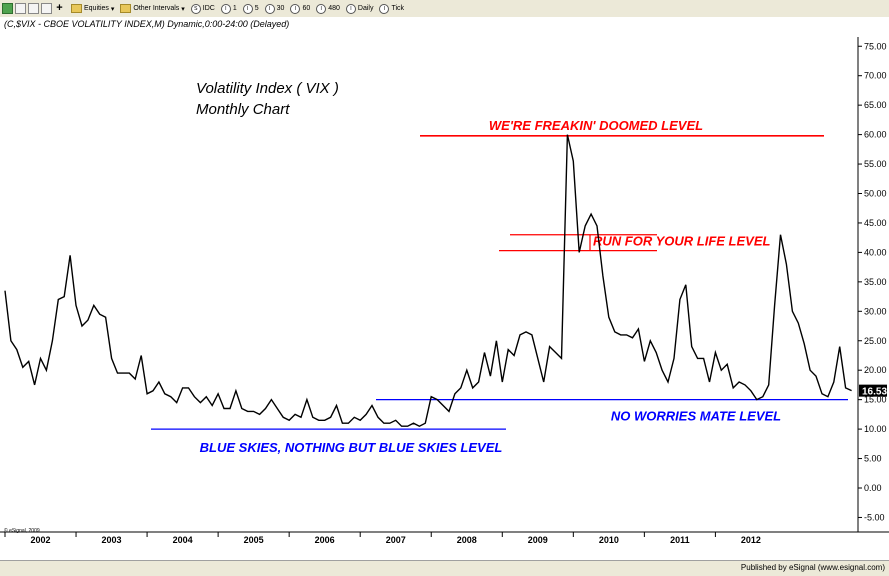 This screenshot has width=889, height=576. I want to click on last-value-box, so click(873, 390).